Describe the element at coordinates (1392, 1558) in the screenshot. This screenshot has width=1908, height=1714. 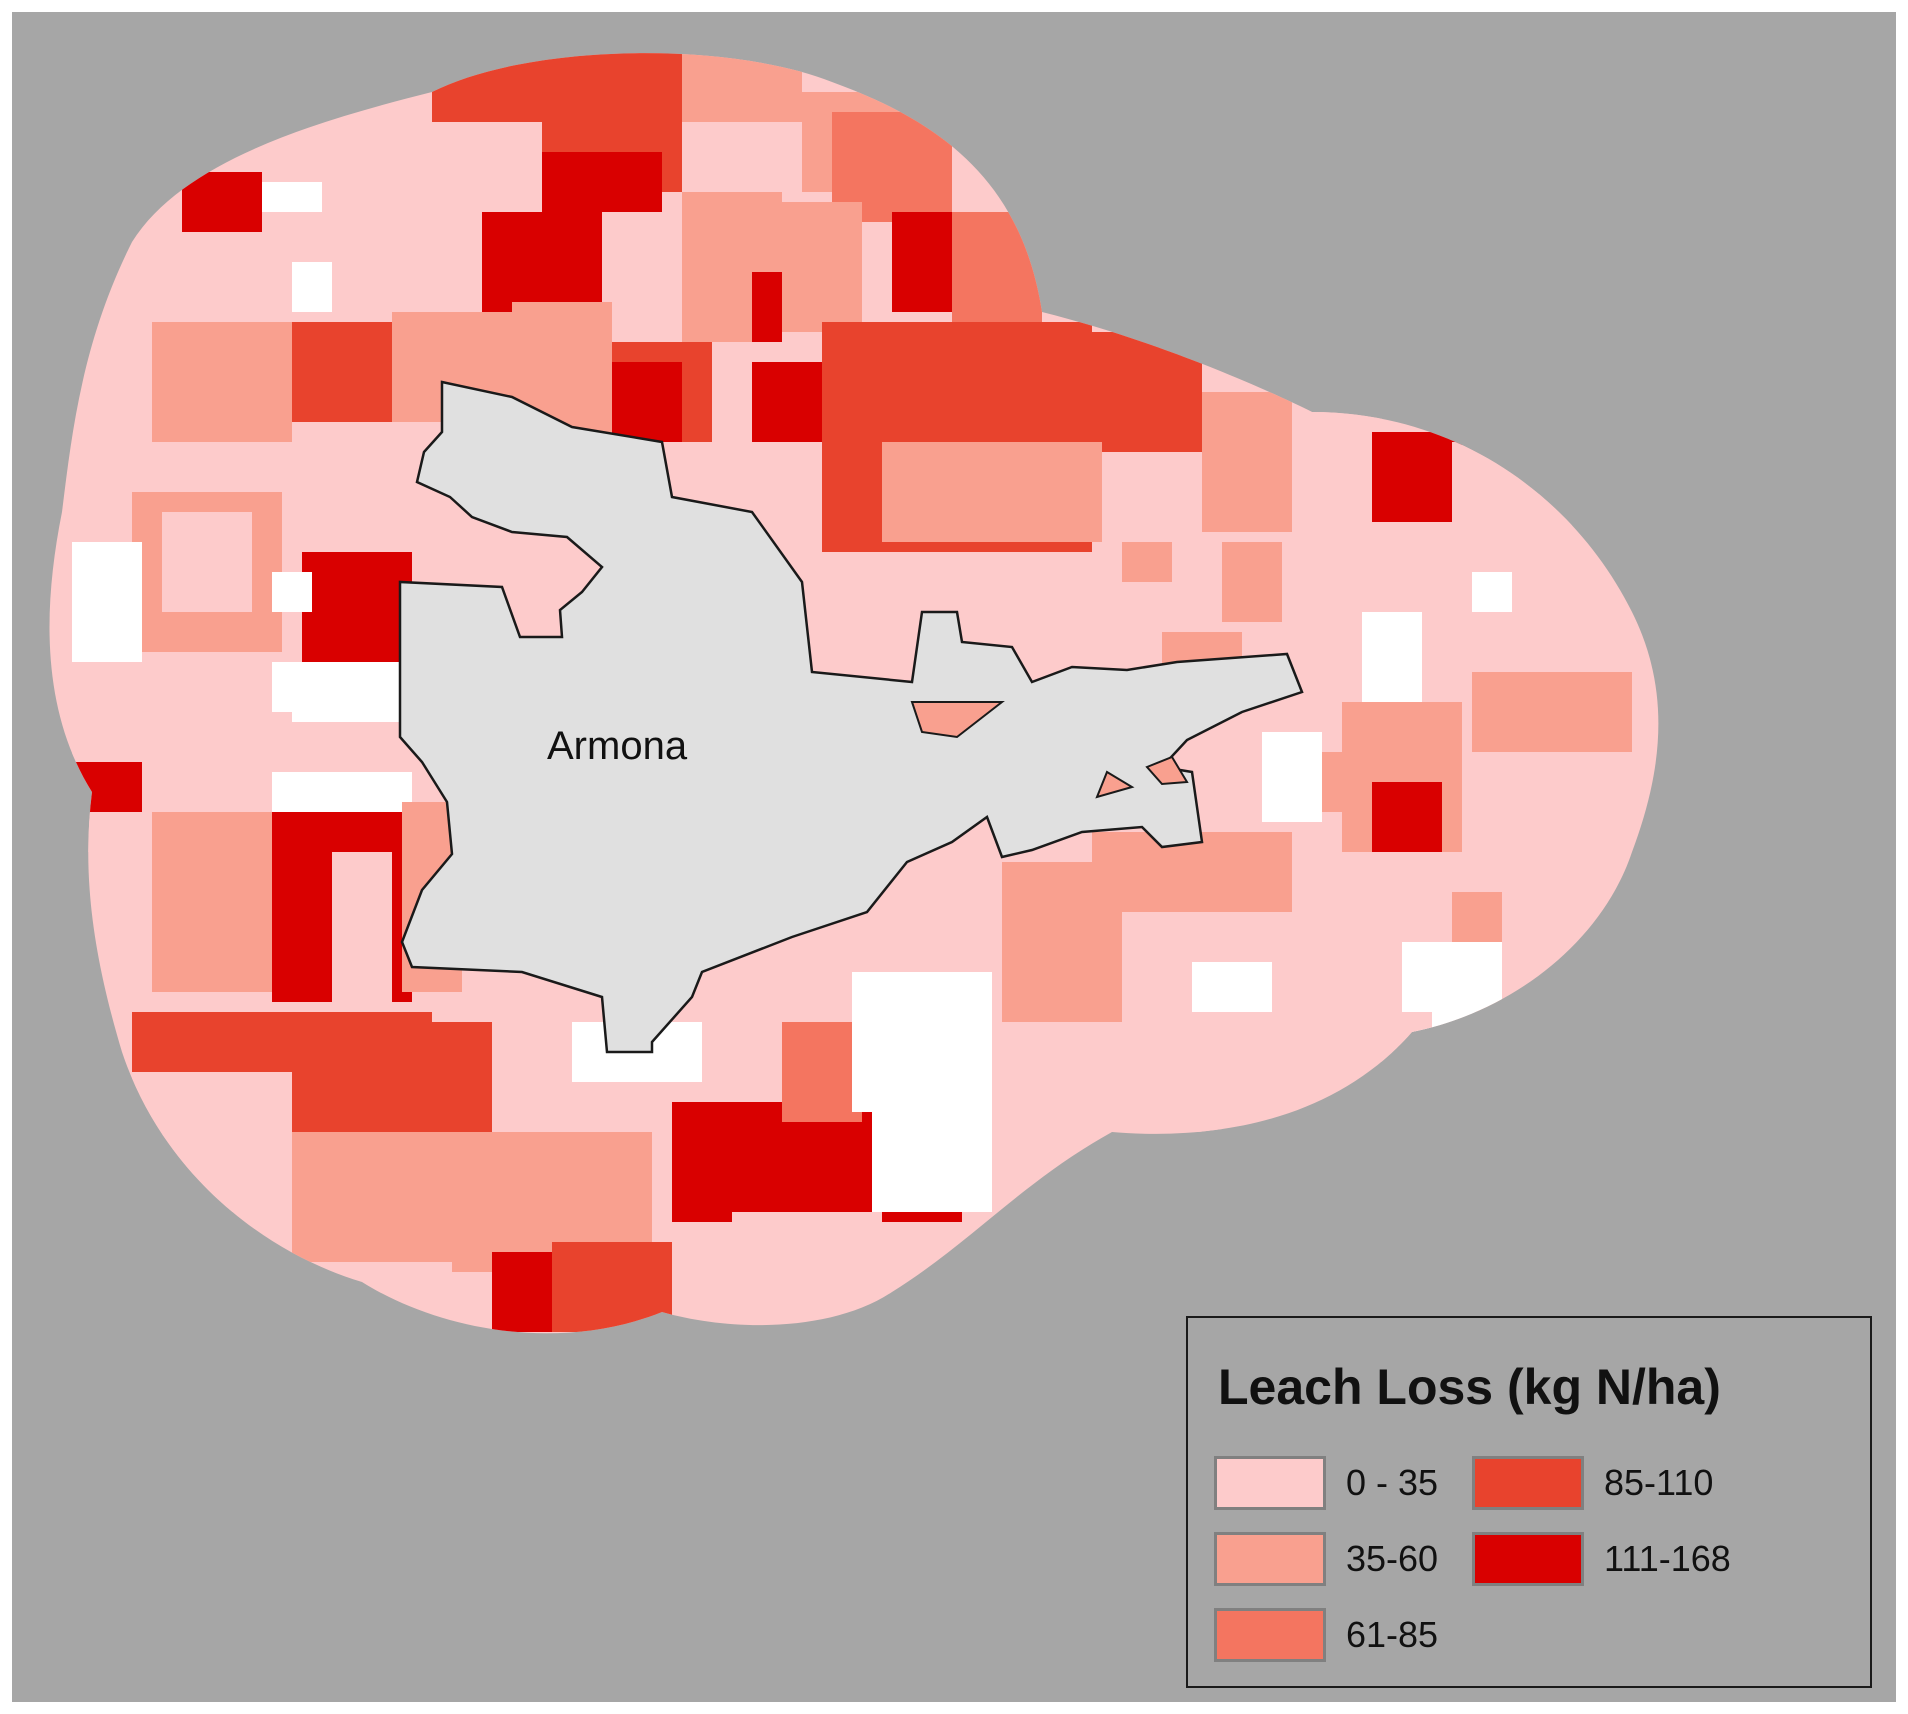
I see `legend-label: 35-60` at that location.